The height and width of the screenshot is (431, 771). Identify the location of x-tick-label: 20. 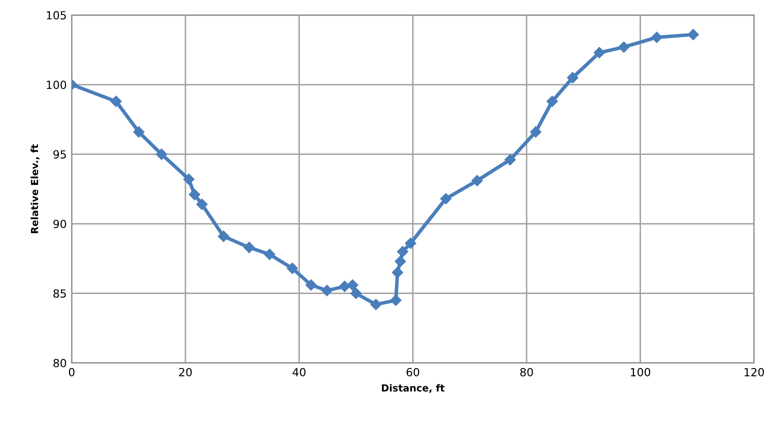
(185, 372).